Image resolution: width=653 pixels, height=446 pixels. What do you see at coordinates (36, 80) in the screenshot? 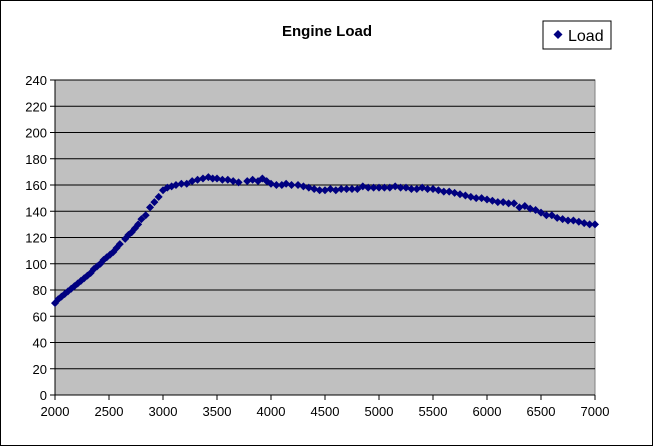
I see `y-tick-label: 240` at bounding box center [36, 80].